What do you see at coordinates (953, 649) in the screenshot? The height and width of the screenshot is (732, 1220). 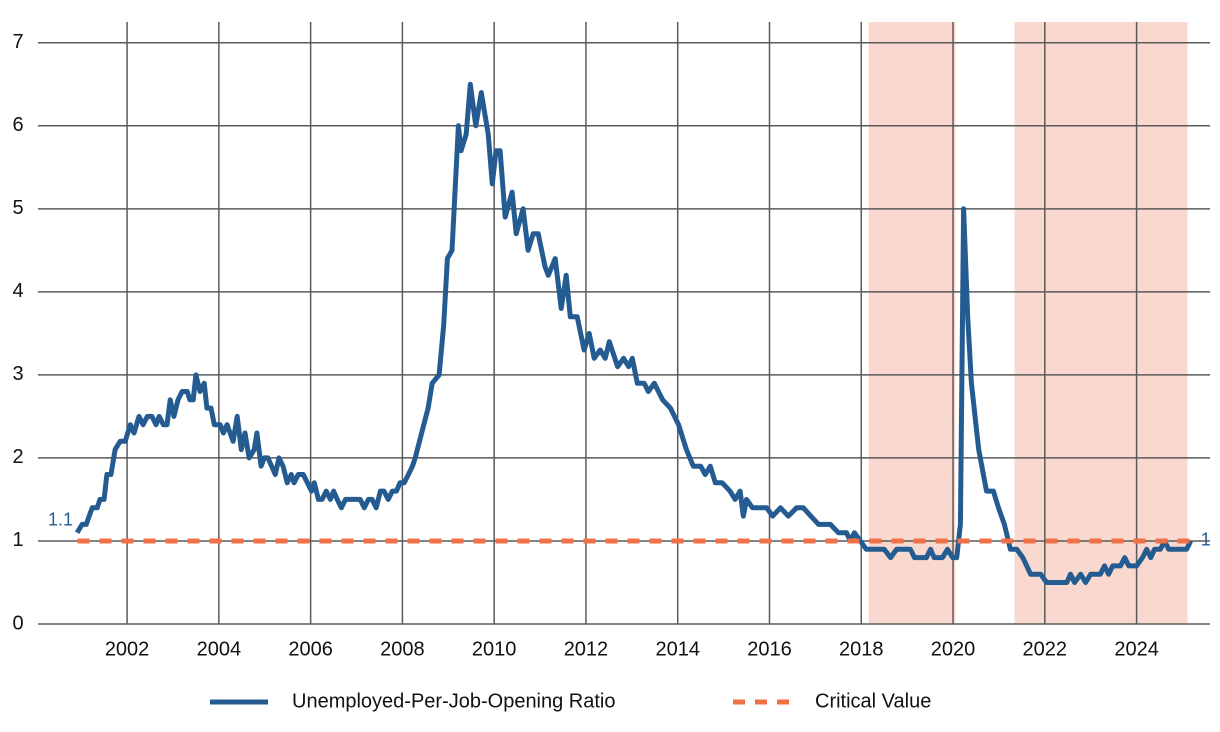 I see `x-tick-label: 2020` at bounding box center [953, 649].